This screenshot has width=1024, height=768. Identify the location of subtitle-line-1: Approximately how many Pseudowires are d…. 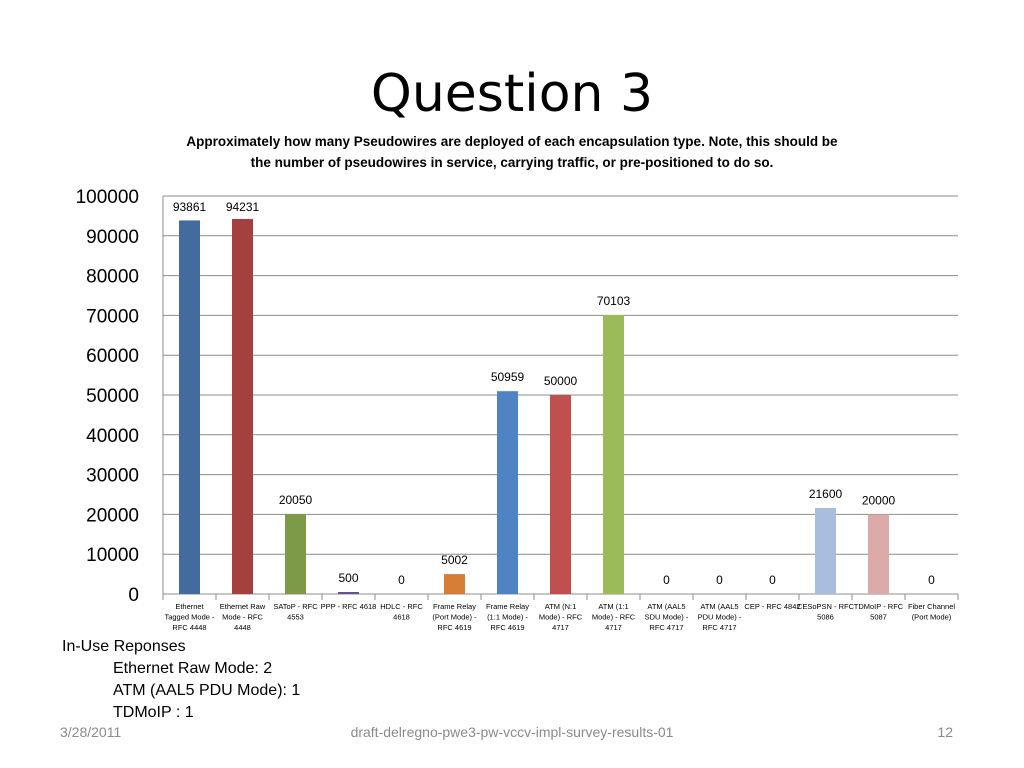
(512, 141).